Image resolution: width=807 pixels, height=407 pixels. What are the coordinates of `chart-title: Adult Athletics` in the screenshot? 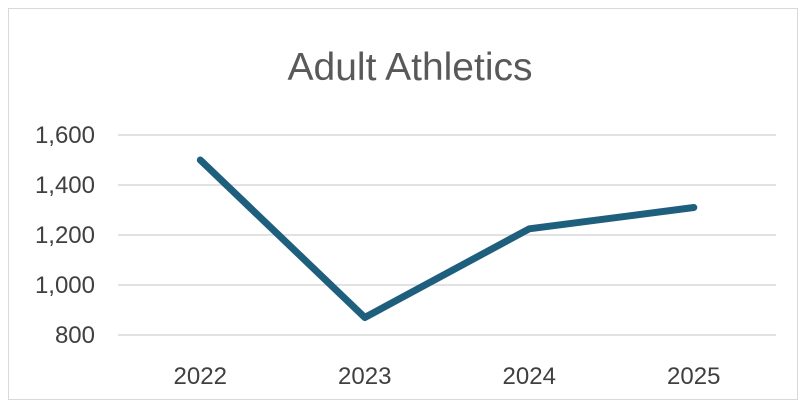 It's located at (410, 67).